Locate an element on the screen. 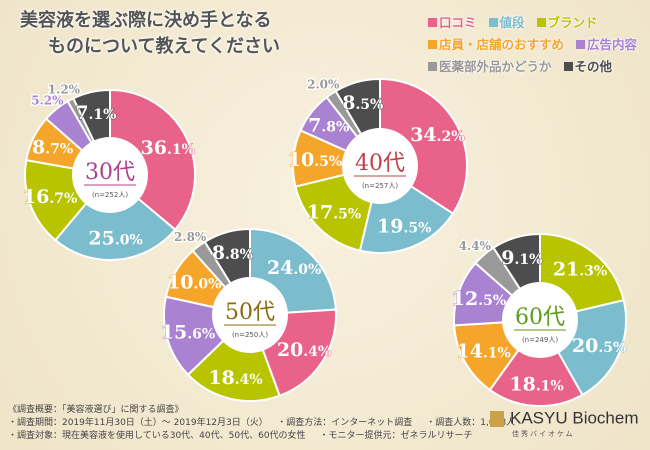  logo-name: KASYU Biochem is located at coordinates (574, 418).